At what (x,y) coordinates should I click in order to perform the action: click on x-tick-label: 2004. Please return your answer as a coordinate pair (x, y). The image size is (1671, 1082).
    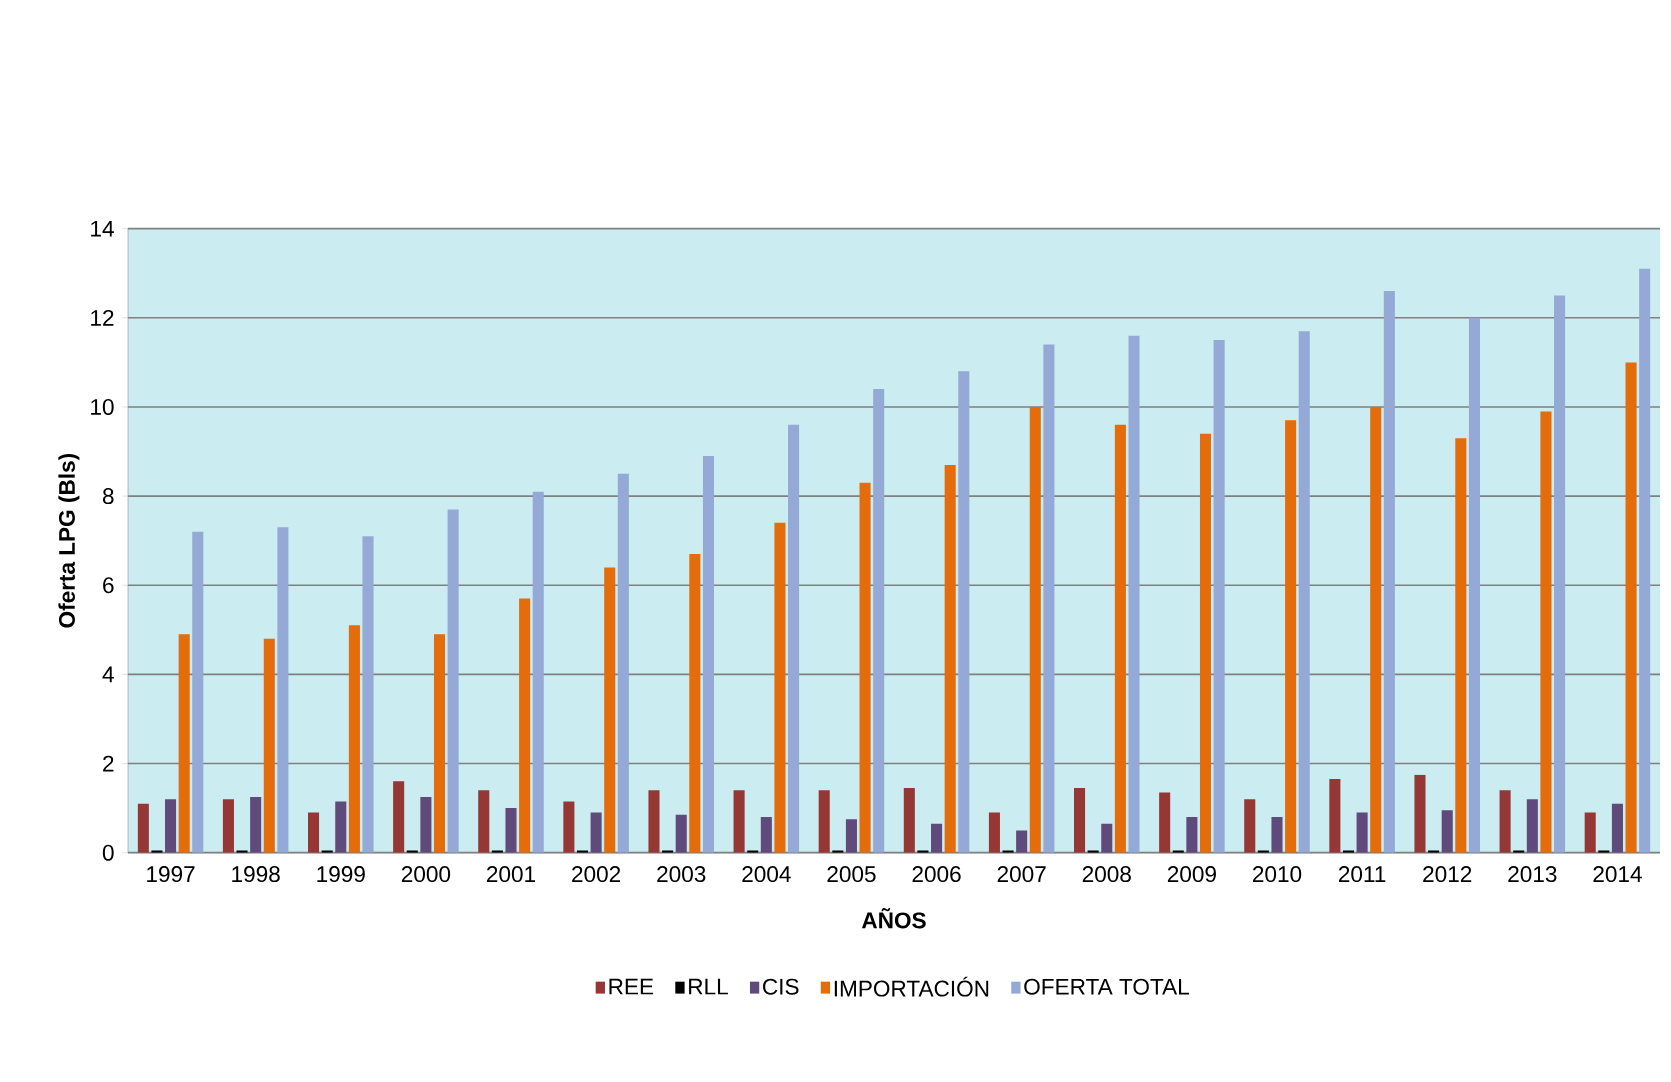
    Looking at the image, I should click on (766, 874).